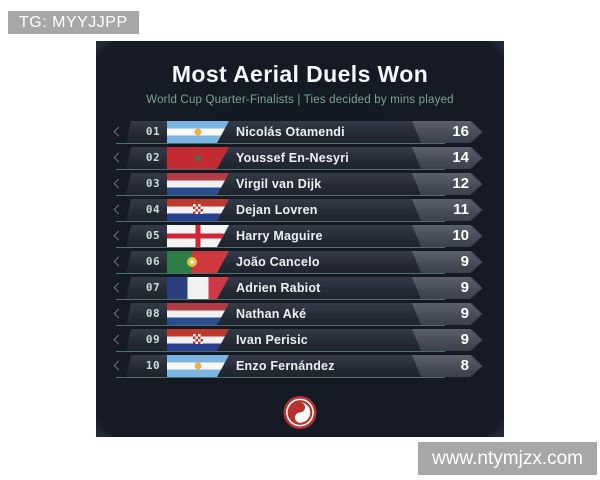 The width and height of the screenshot is (600, 480). What do you see at coordinates (153, 339) in the screenshot?
I see `rank-label: 09` at bounding box center [153, 339].